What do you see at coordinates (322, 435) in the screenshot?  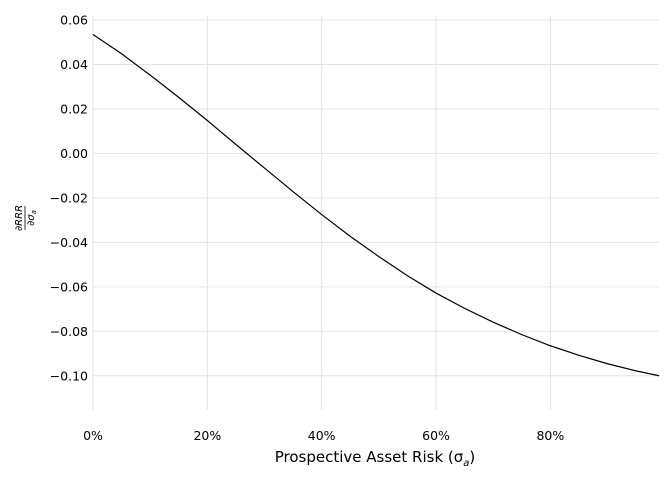 I see `x-tick-label: 40%` at bounding box center [322, 435].